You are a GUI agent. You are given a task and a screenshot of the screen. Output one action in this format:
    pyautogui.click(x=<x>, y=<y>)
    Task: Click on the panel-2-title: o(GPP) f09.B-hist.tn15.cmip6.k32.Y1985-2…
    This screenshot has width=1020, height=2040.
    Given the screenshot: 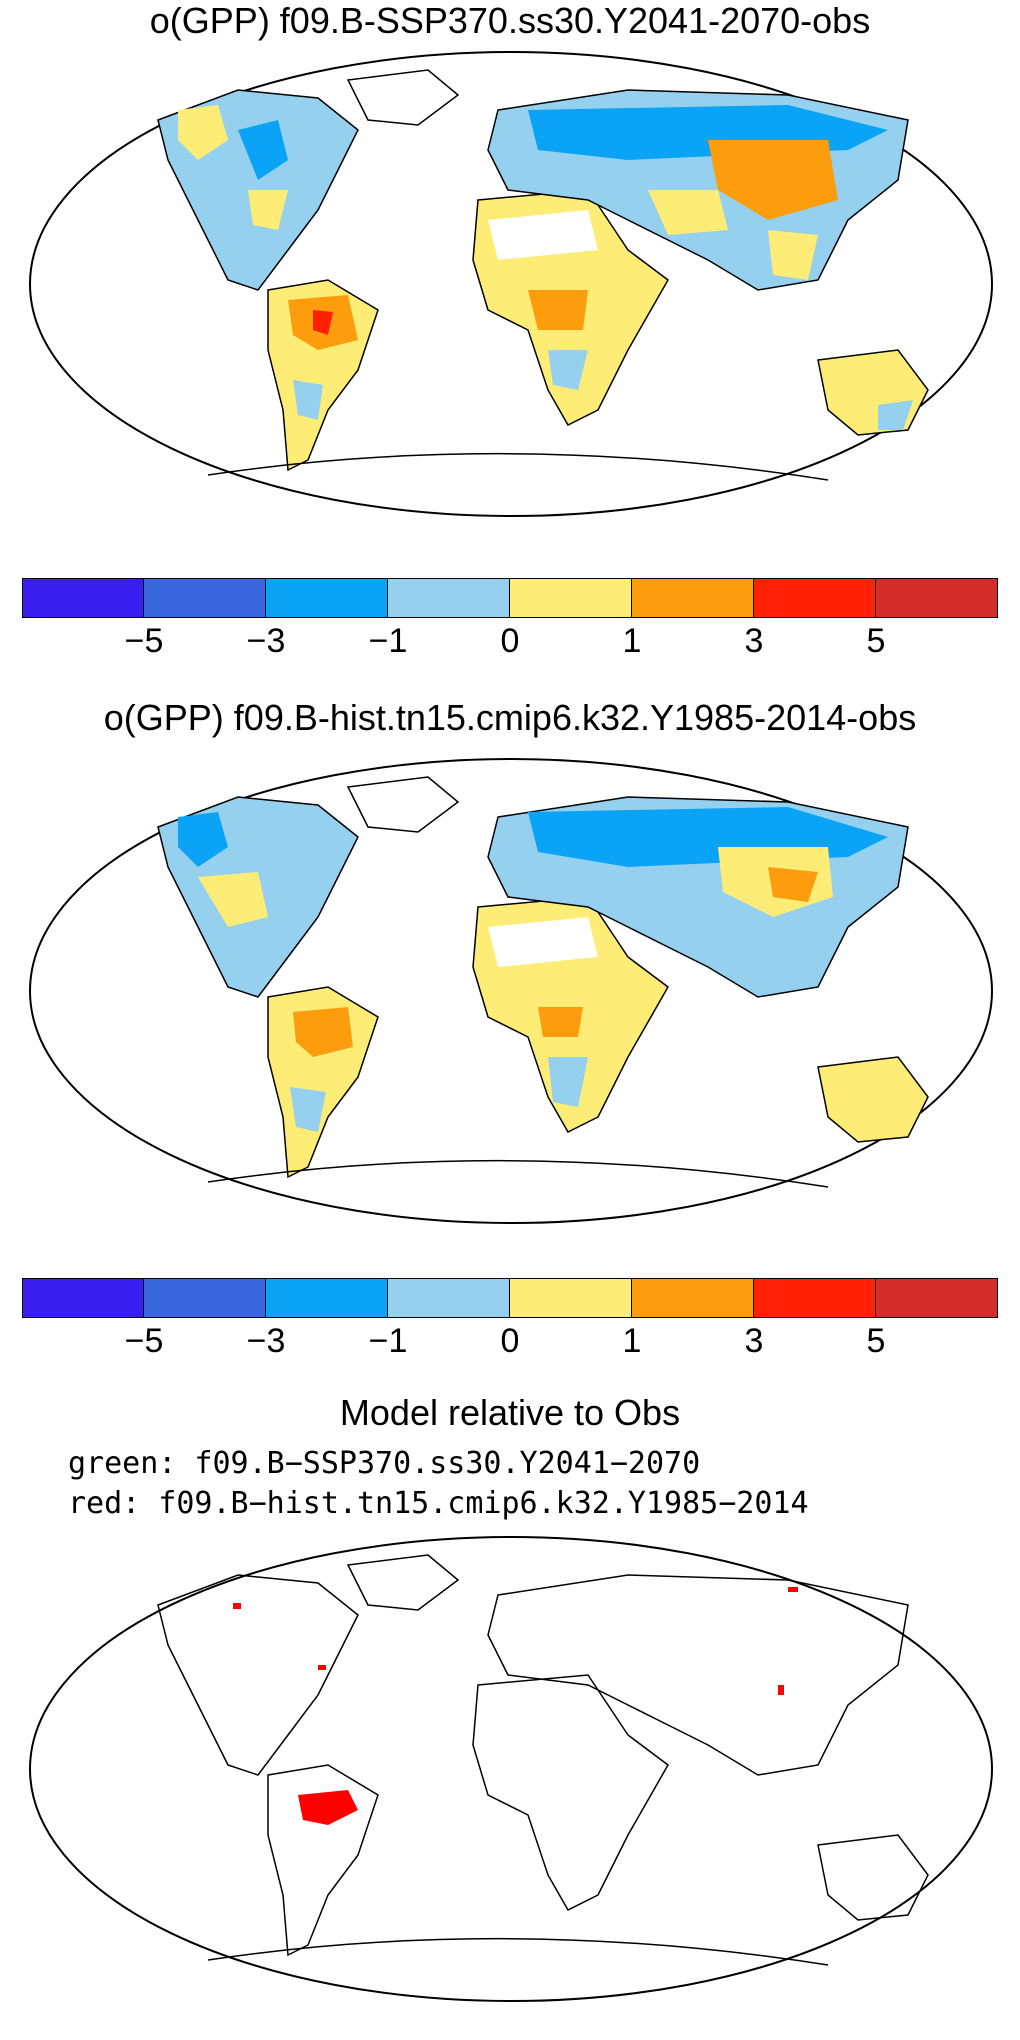 What is the action you would take?
    pyautogui.click(x=510, y=717)
    